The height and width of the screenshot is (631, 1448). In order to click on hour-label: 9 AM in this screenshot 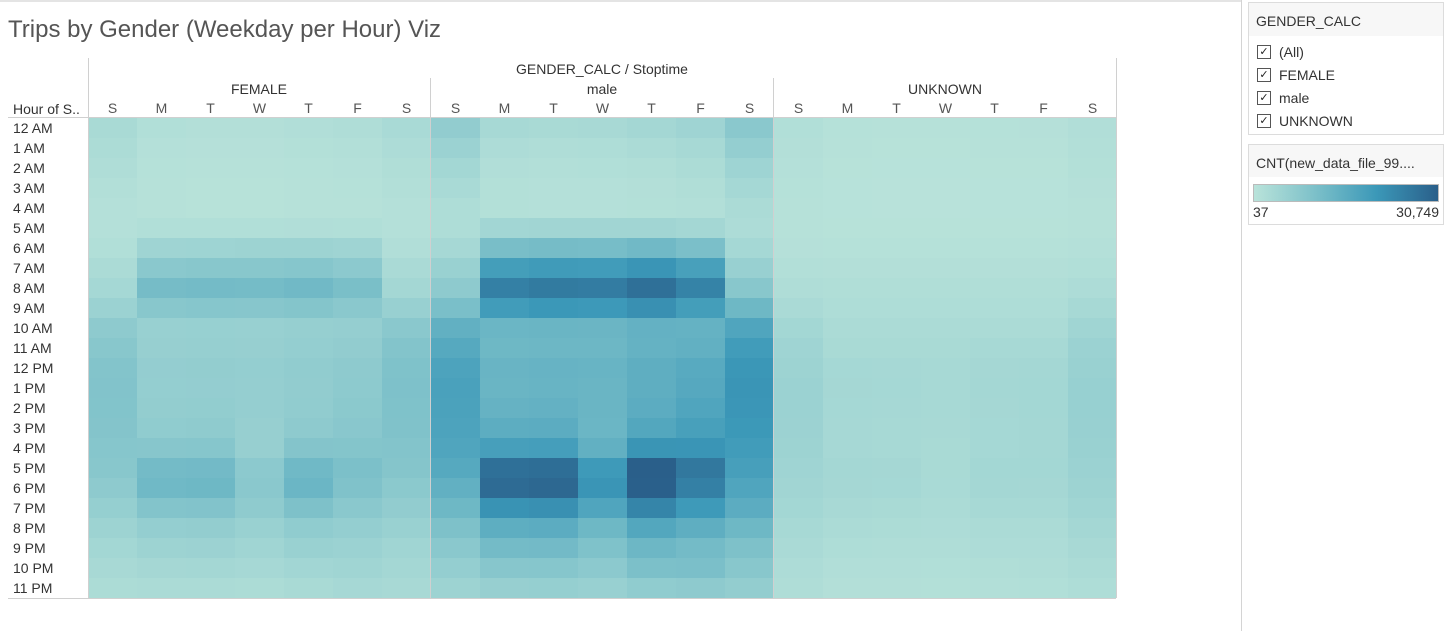, I will do `click(29, 308)`.